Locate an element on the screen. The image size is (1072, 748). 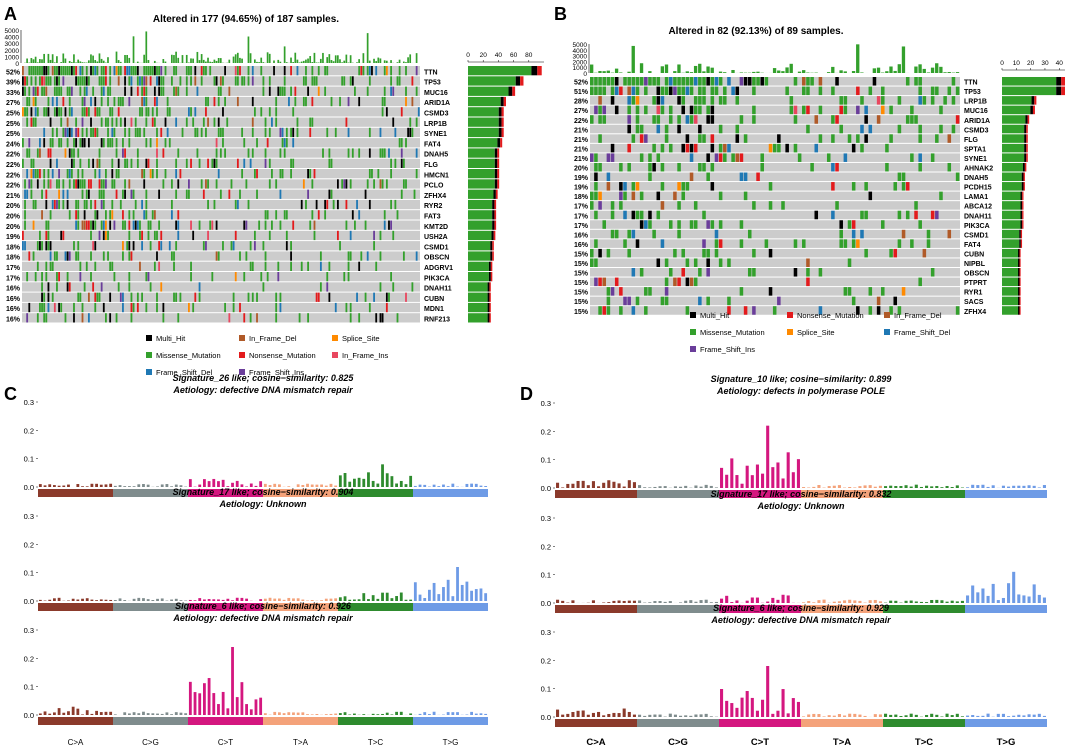
signature-y-tick-label: 0.3 is located at coordinates (29, 402).